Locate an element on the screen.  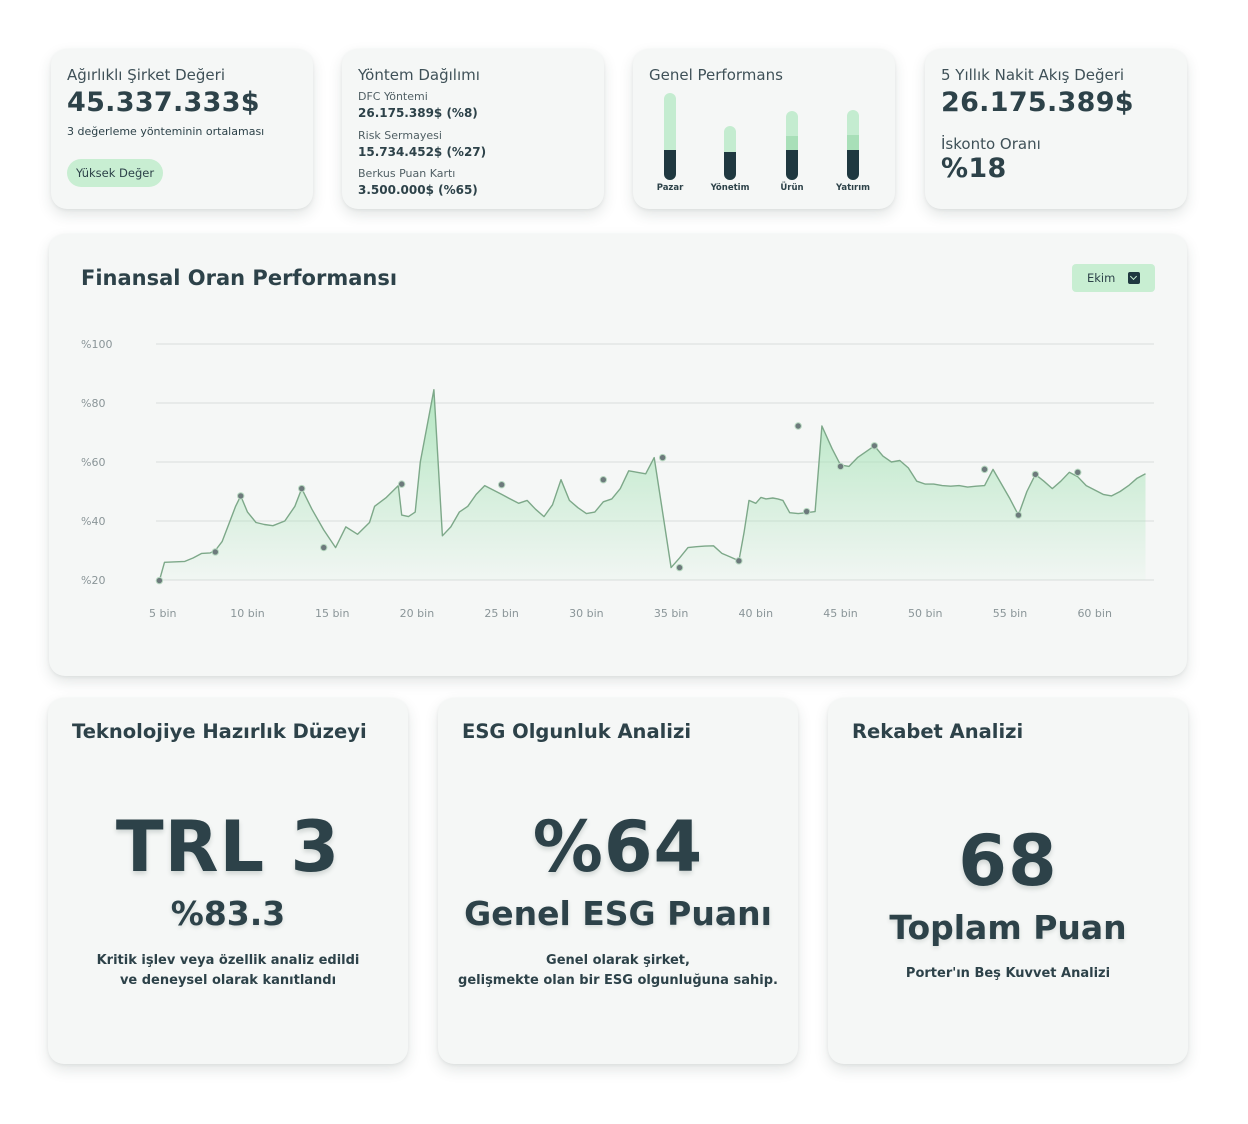
method-value: 15.734.452$ (%27) is located at coordinates (422, 152).